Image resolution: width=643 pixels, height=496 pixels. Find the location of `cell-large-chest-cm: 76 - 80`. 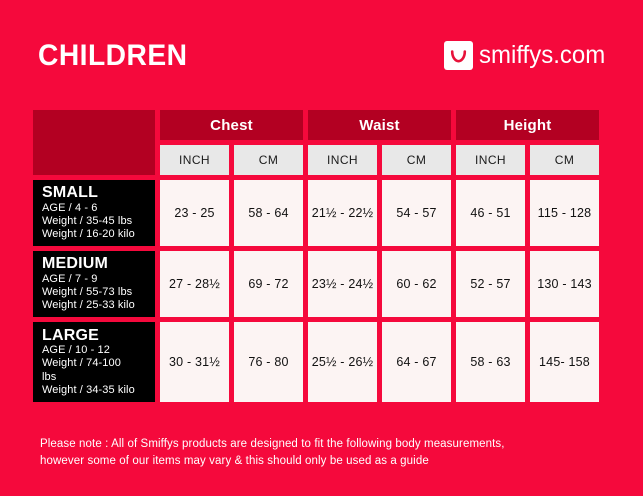

cell-large-chest-cm: 76 - 80 is located at coordinates (268, 362).